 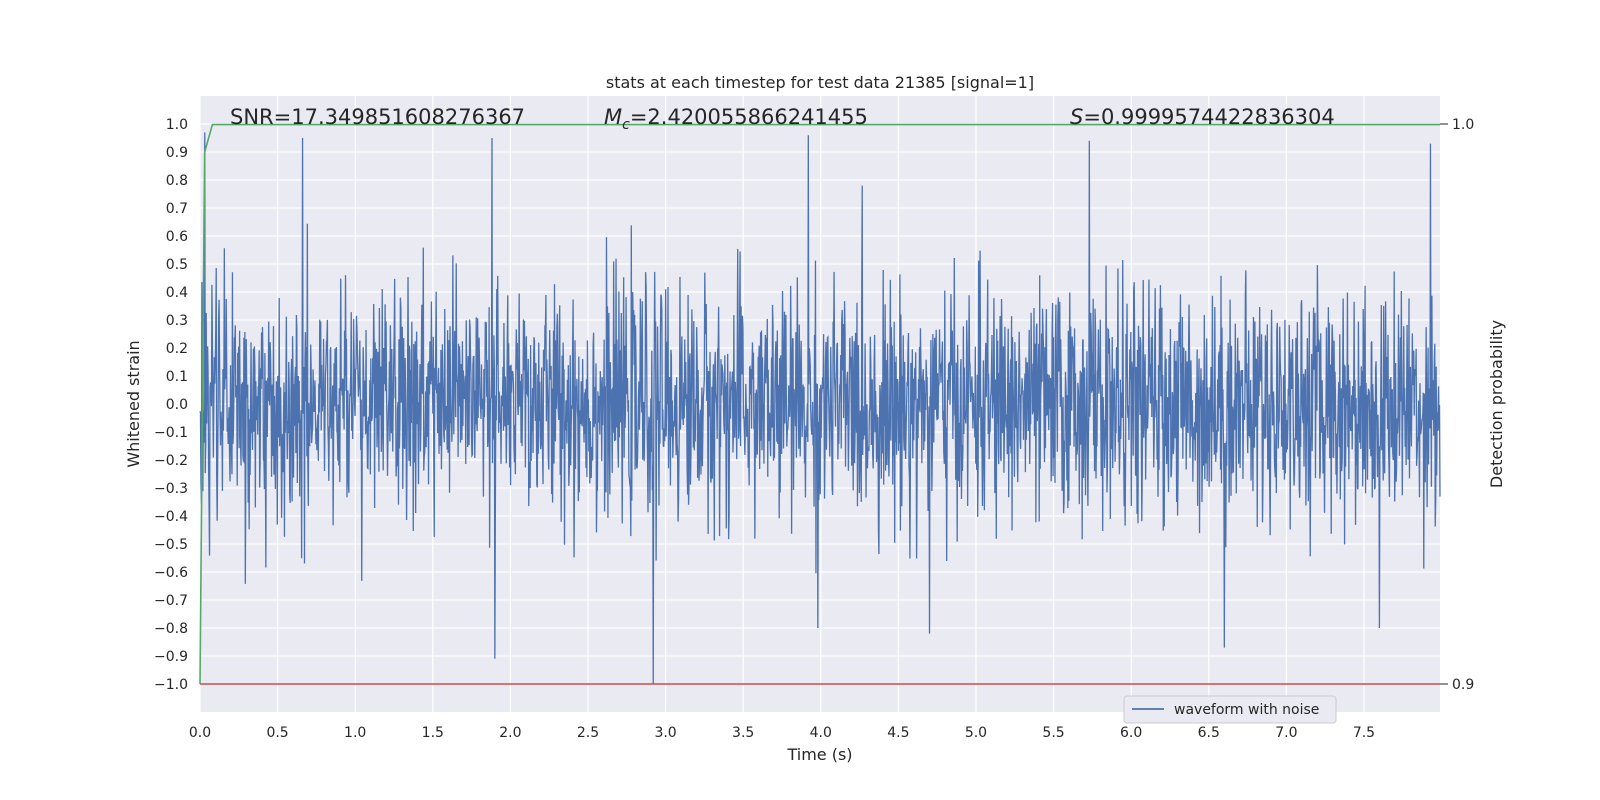 What do you see at coordinates (1208, 117) in the screenshot?
I see `s-value: =0.9999574422836304` at bounding box center [1208, 117].